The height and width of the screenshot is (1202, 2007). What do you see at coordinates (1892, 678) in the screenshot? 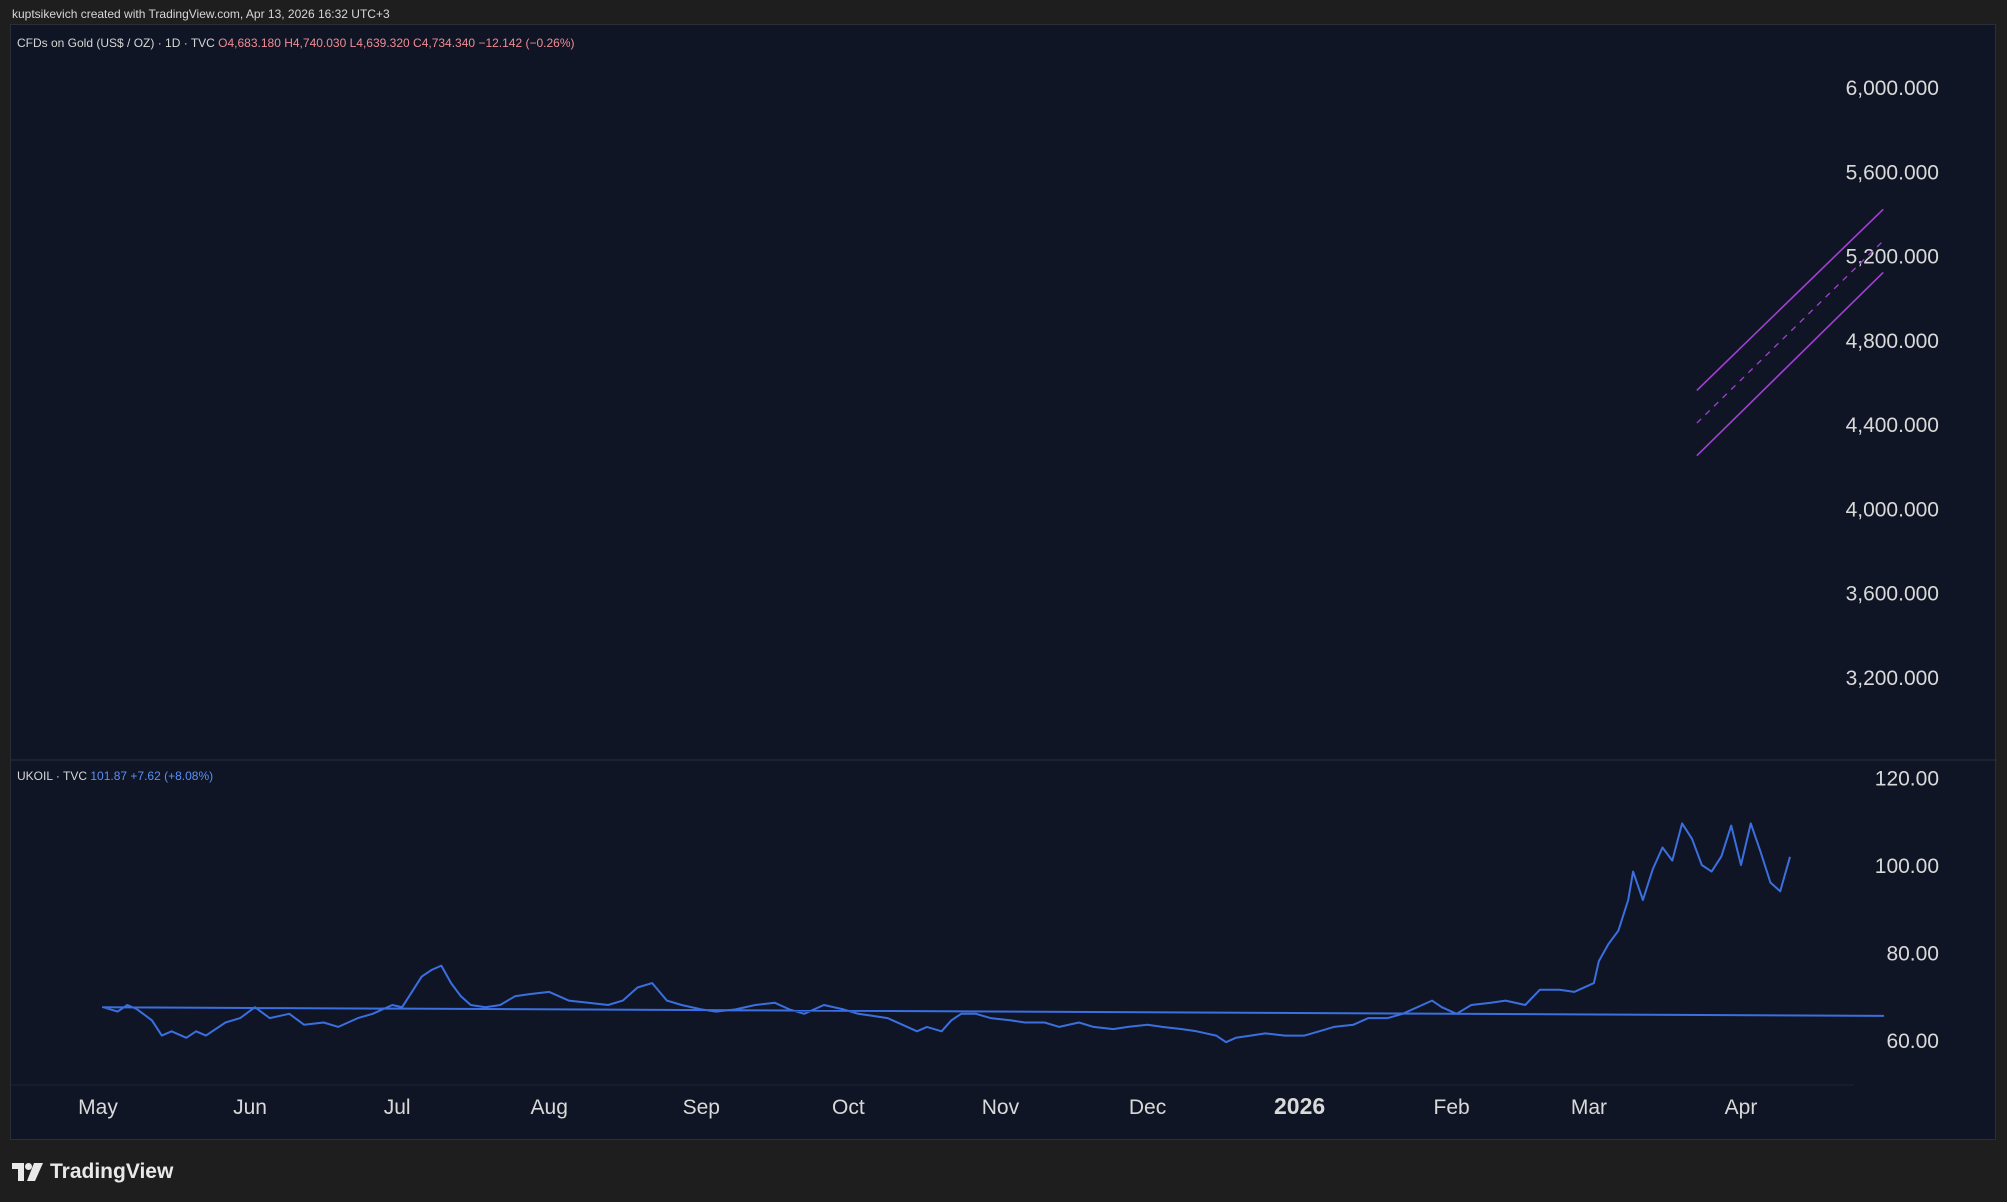
I see `gold-price-axis-label: 3,200.000` at bounding box center [1892, 678].